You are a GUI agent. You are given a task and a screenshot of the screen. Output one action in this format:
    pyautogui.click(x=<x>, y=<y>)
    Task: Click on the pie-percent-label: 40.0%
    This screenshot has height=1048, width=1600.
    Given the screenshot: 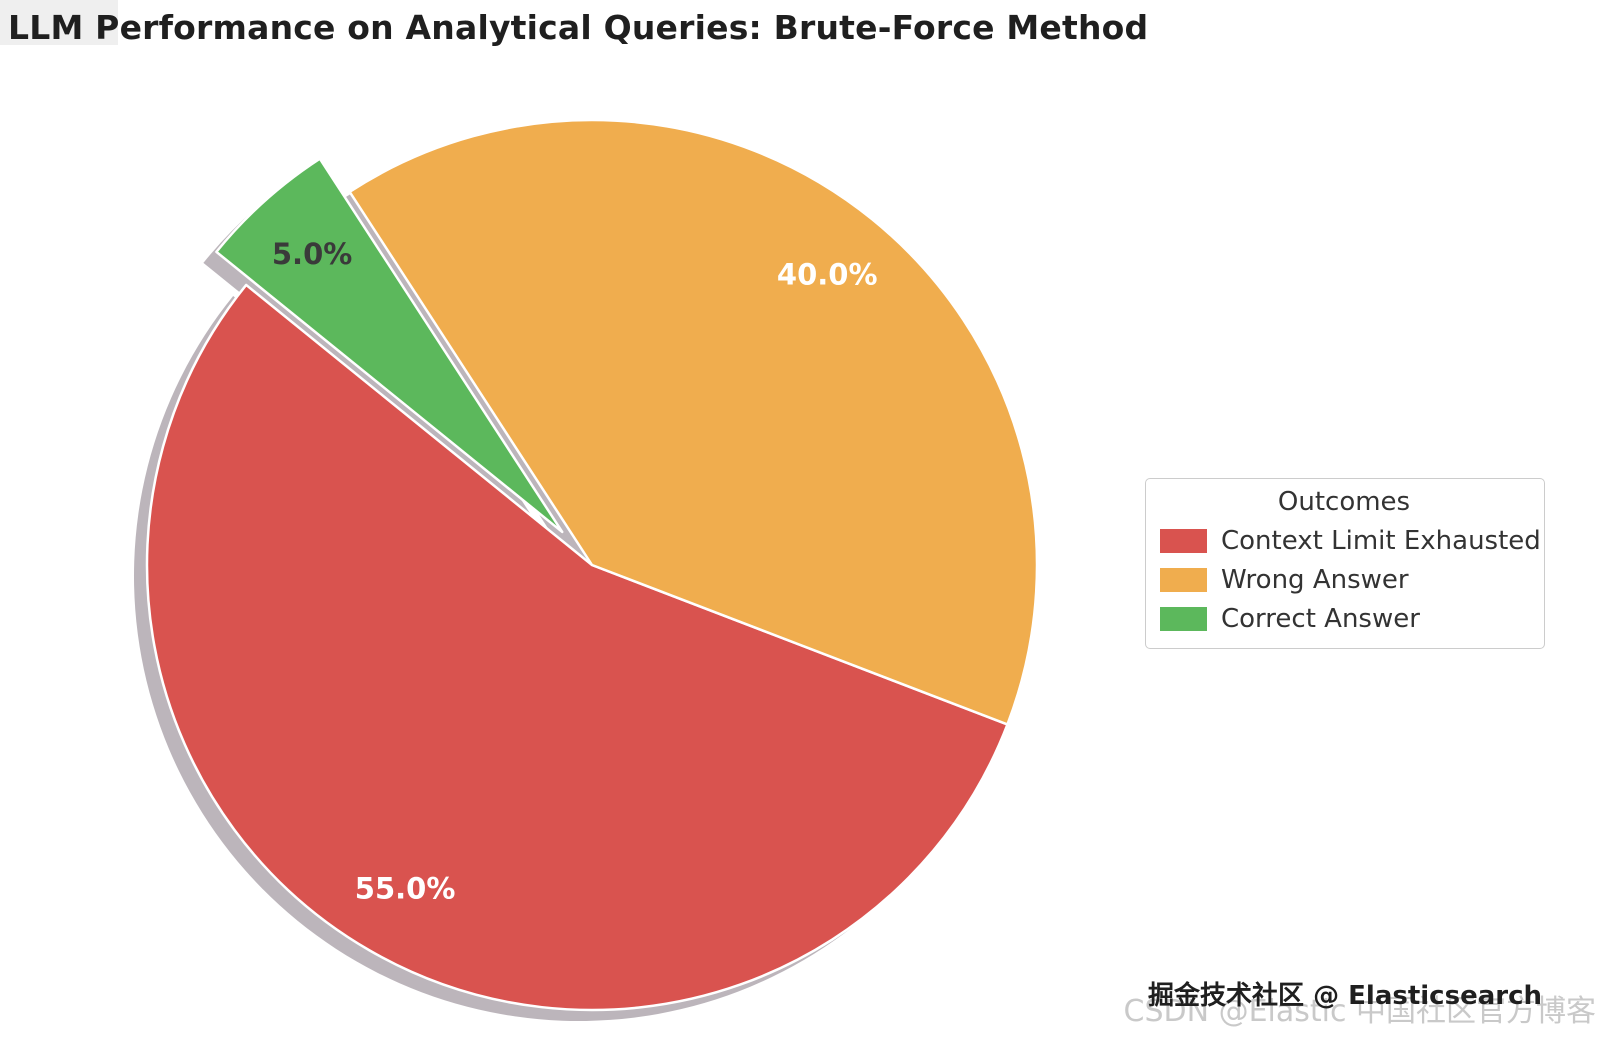 What is the action you would take?
    pyautogui.click(x=827, y=275)
    